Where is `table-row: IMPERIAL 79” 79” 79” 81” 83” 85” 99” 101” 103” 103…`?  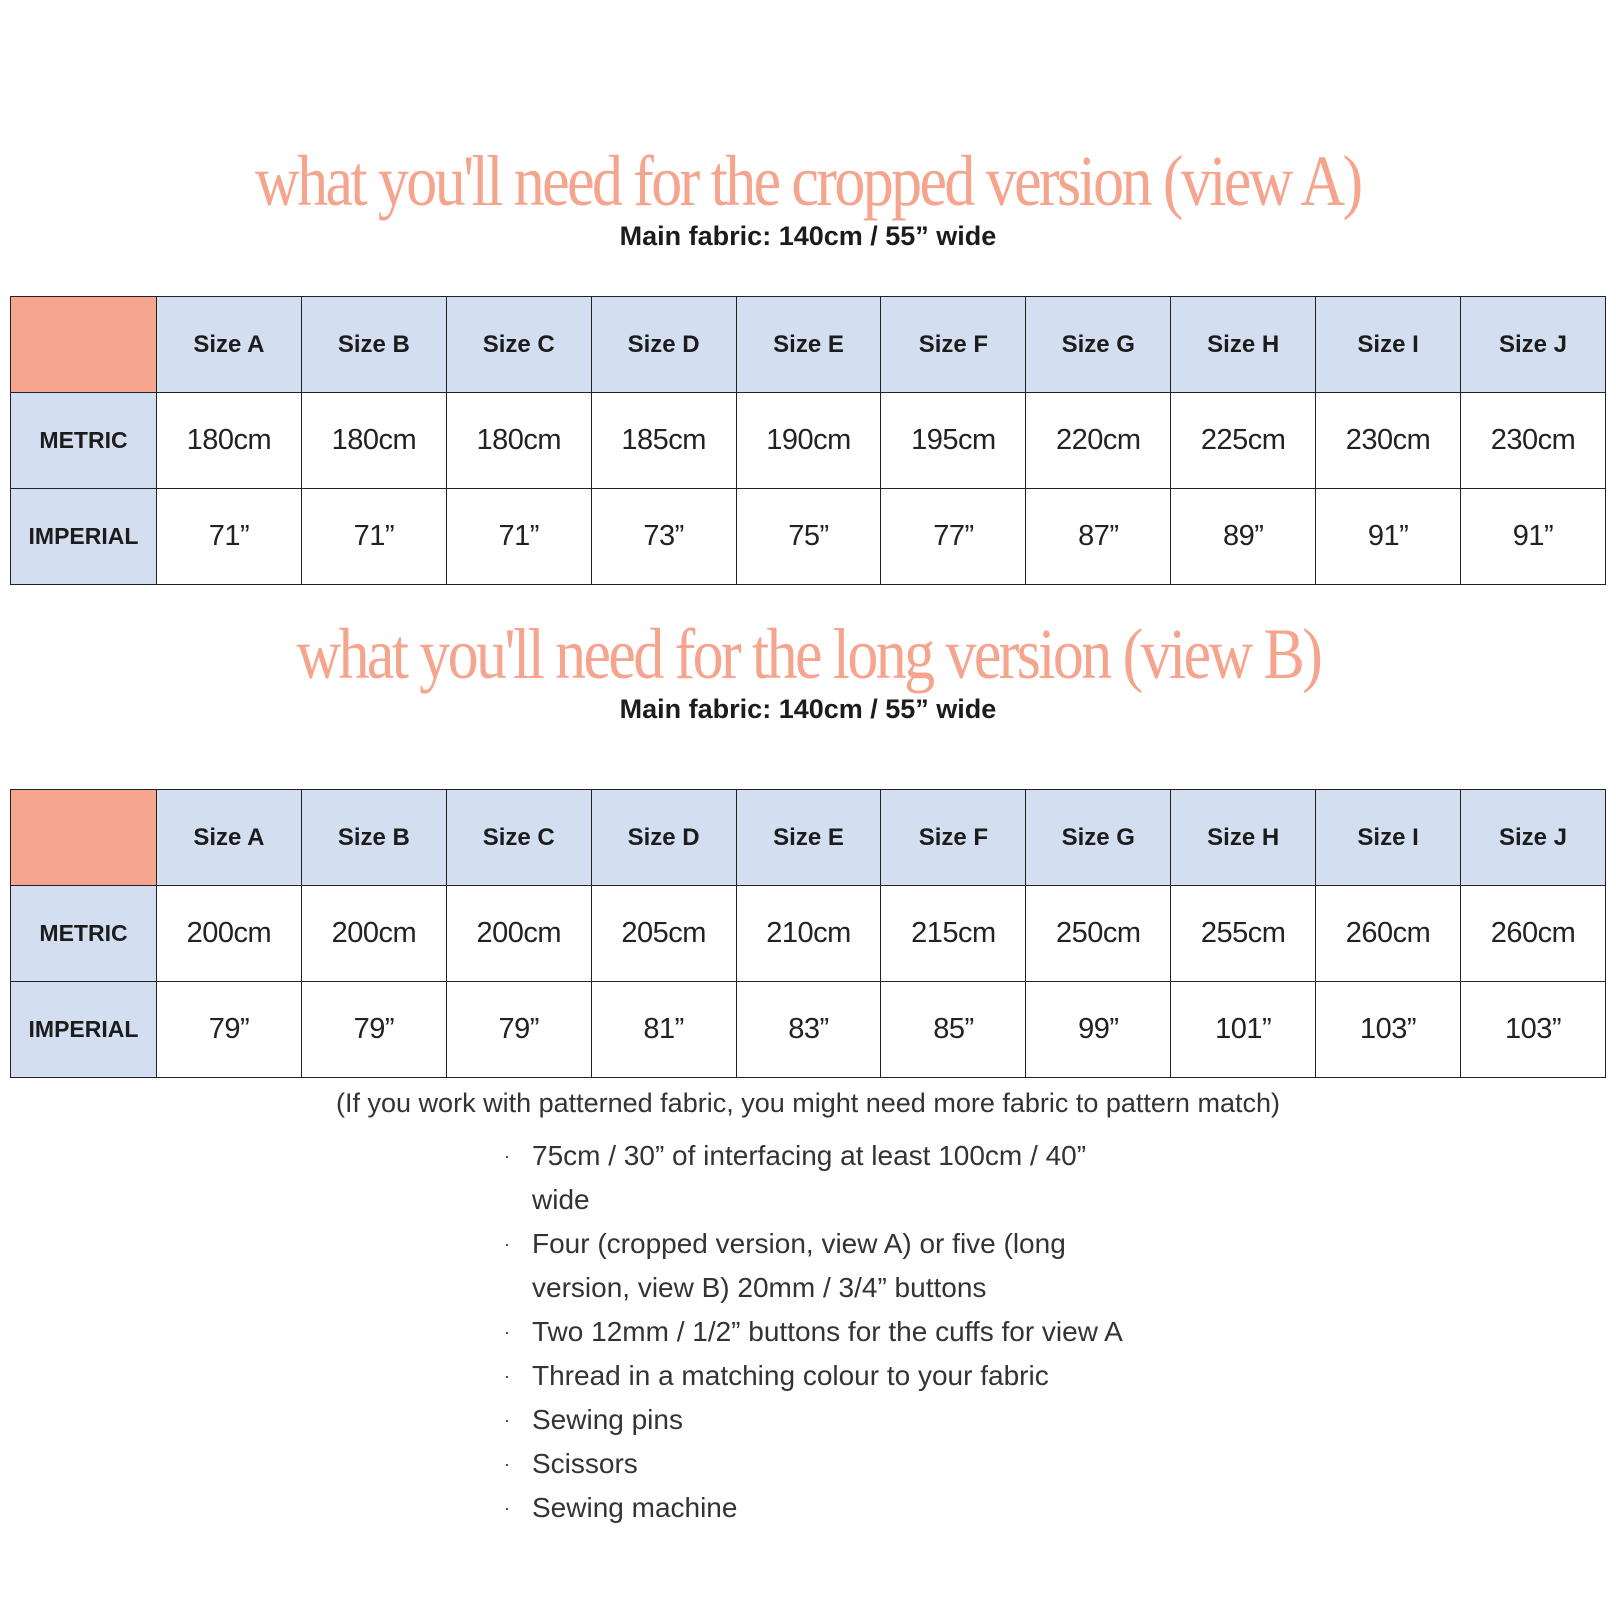 table-row: IMPERIAL 79” 79” 79” 81” 83” 85” 99” 101” 103” 103… is located at coordinates (808, 1029).